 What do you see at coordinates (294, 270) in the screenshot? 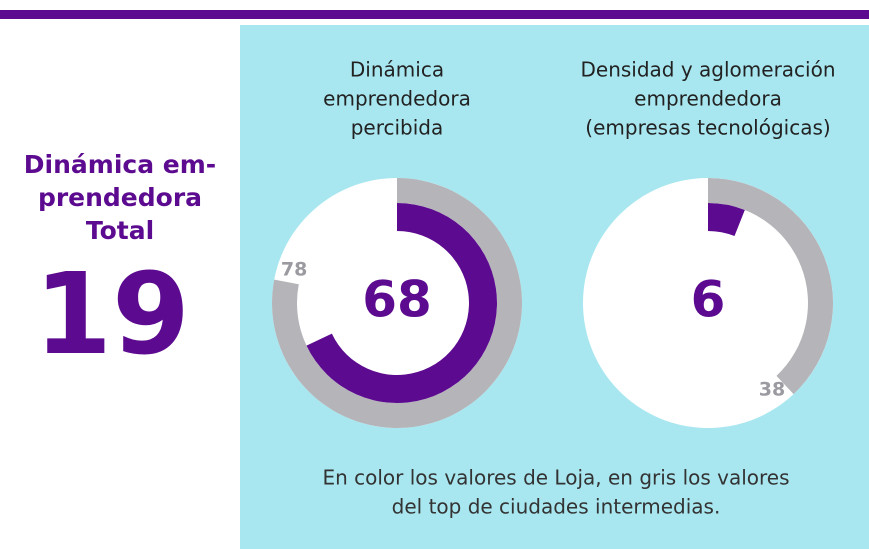
I see `reference-label: 78` at bounding box center [294, 270].